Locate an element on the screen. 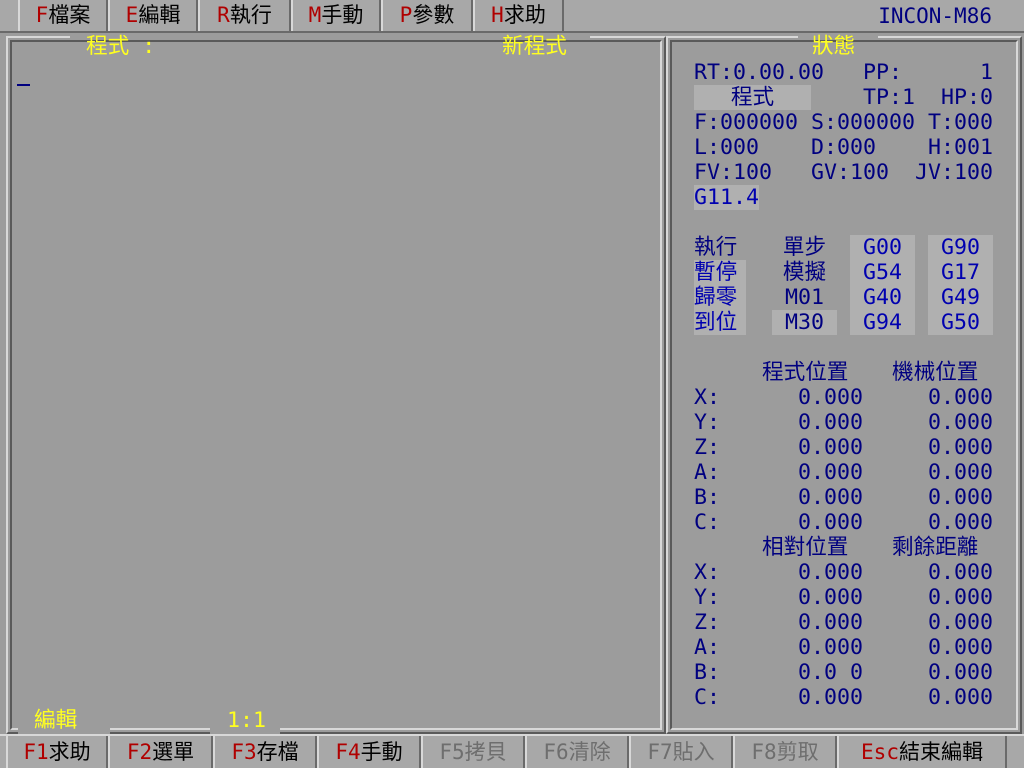  header-machine: 機械位置 is located at coordinates (935, 372).